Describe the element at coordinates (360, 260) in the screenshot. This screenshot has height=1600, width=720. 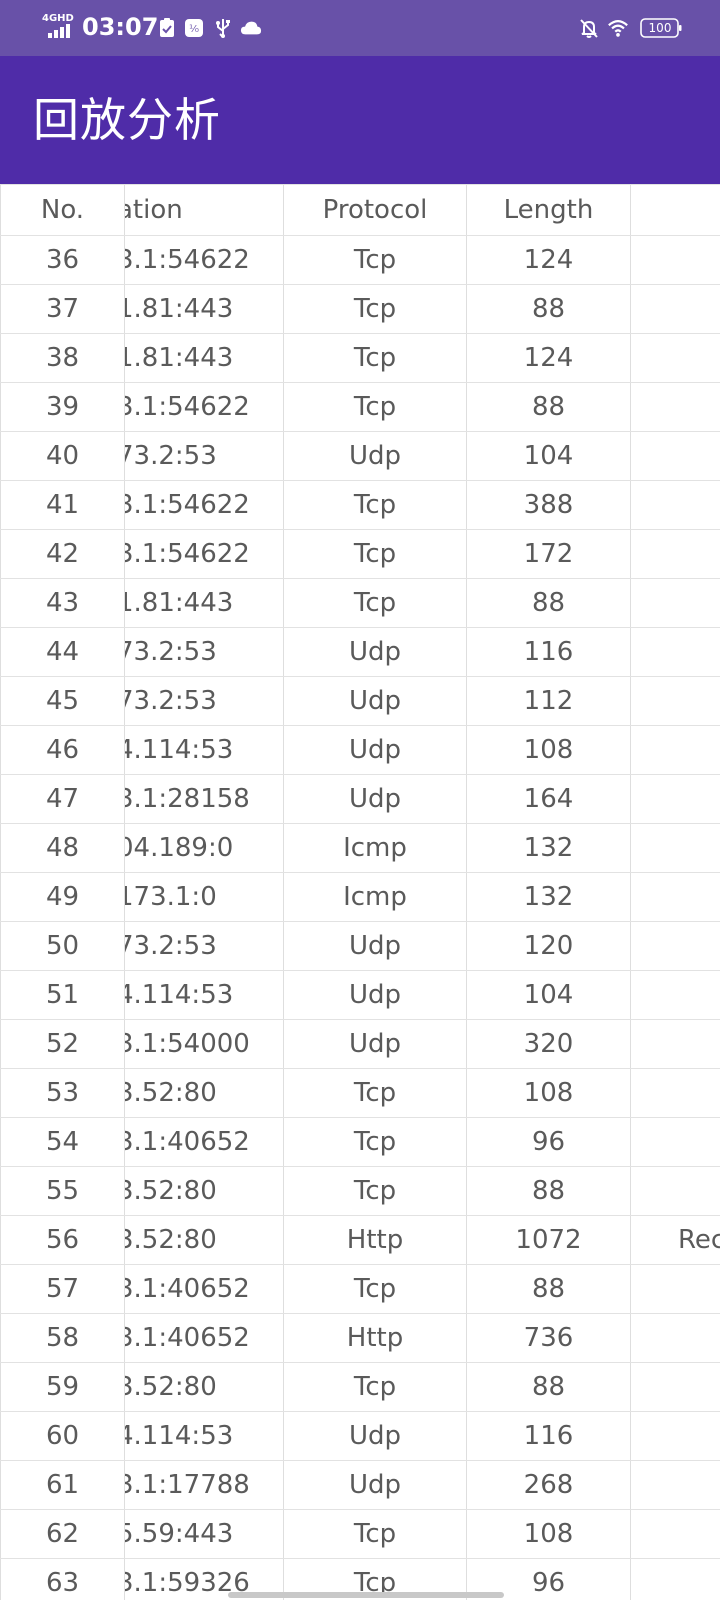
I see `table-row: 36 3.1:54622 Tcp 124` at that location.